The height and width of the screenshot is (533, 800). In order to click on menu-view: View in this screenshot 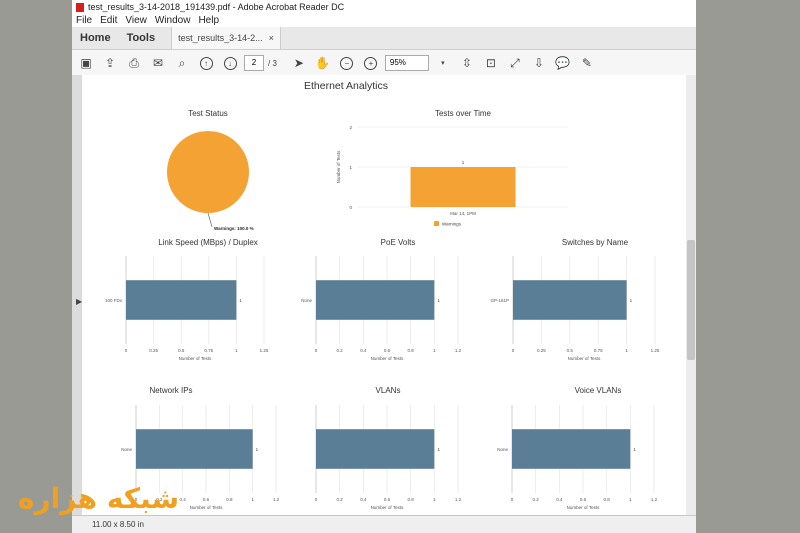, I will do `click(136, 20)`.